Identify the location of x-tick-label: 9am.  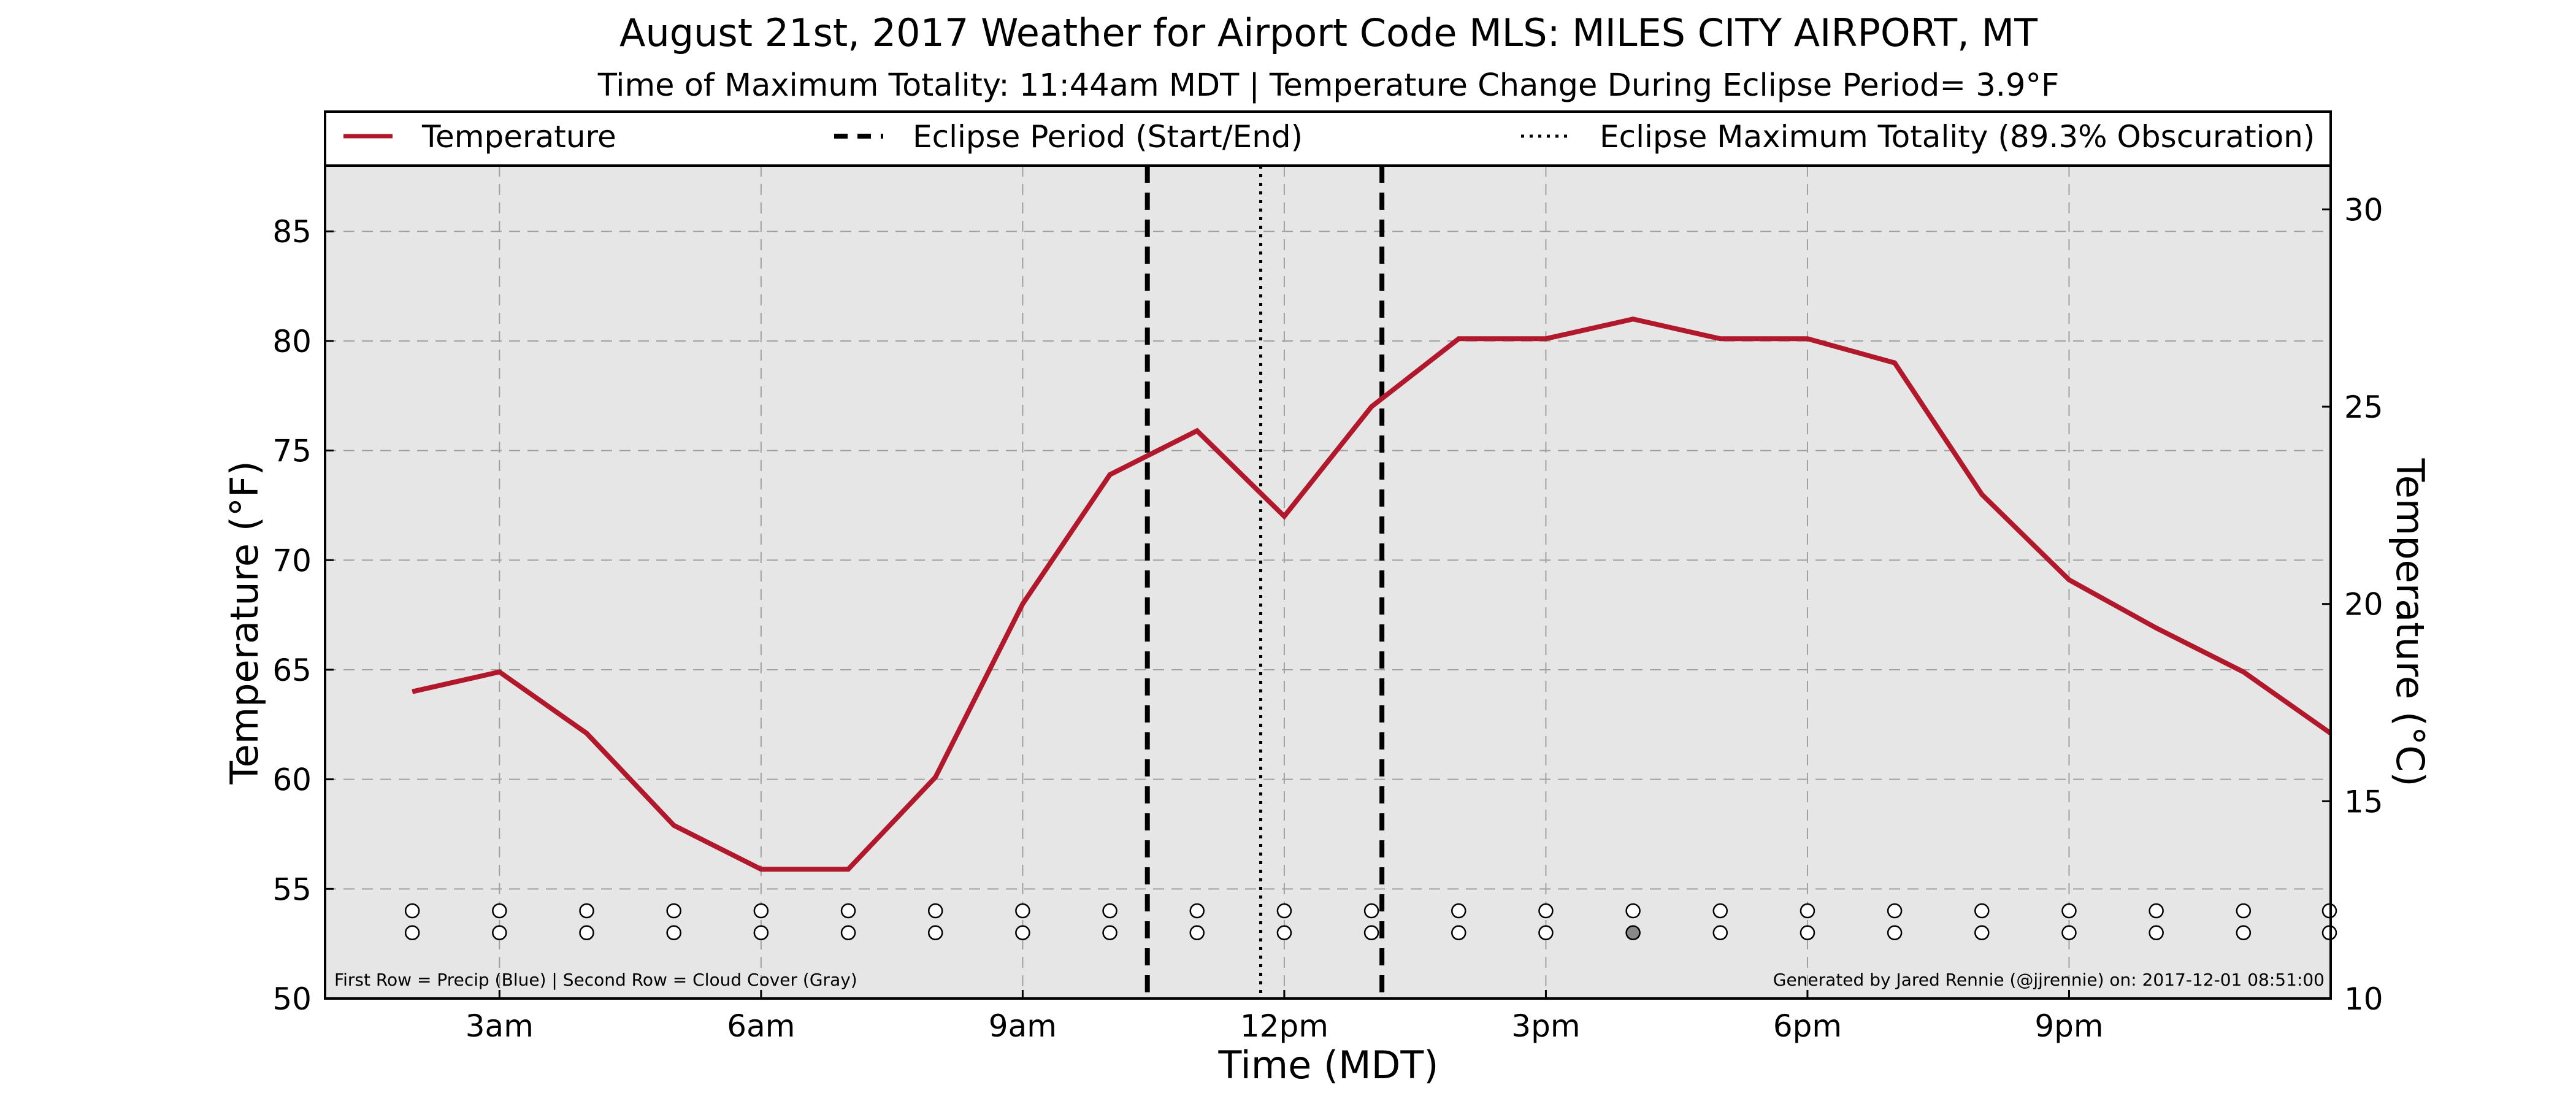
(1023, 1026).